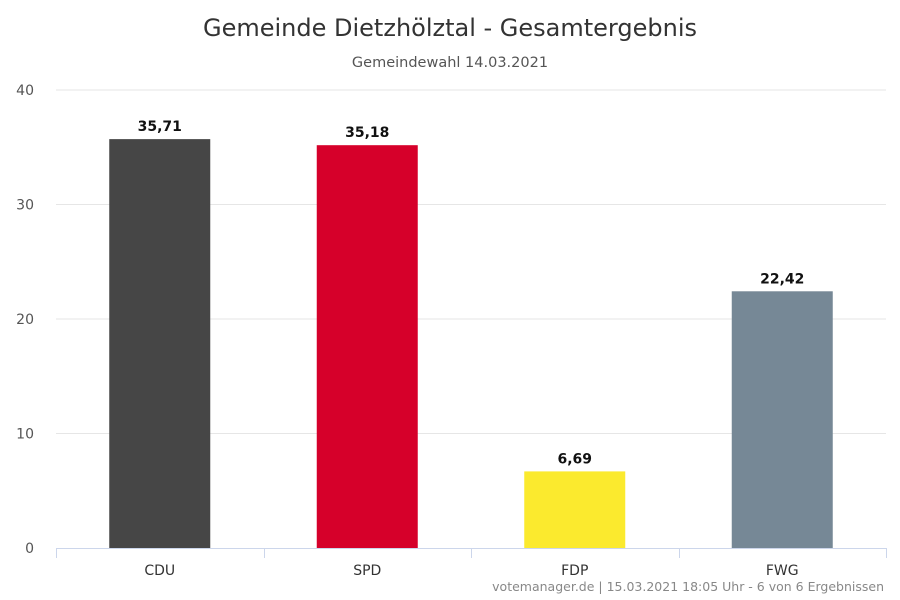  What do you see at coordinates (450, 28) in the screenshot?
I see `chart-title: Gemeinde Dietzhölztal - Gesamtergebnis` at bounding box center [450, 28].